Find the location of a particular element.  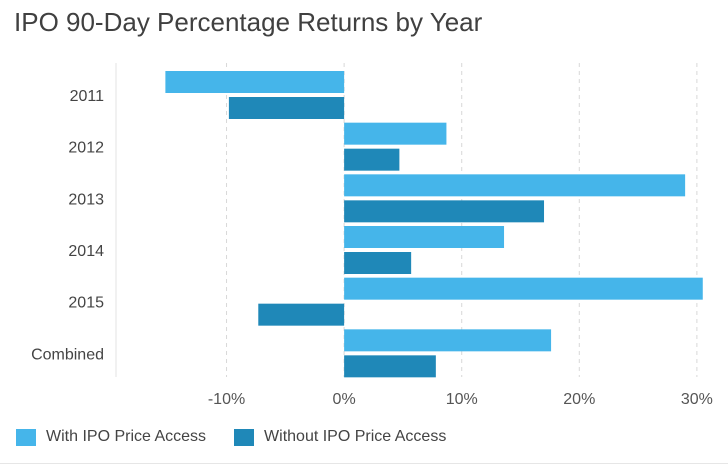

y-category-label: 2015 is located at coordinates (86, 303).